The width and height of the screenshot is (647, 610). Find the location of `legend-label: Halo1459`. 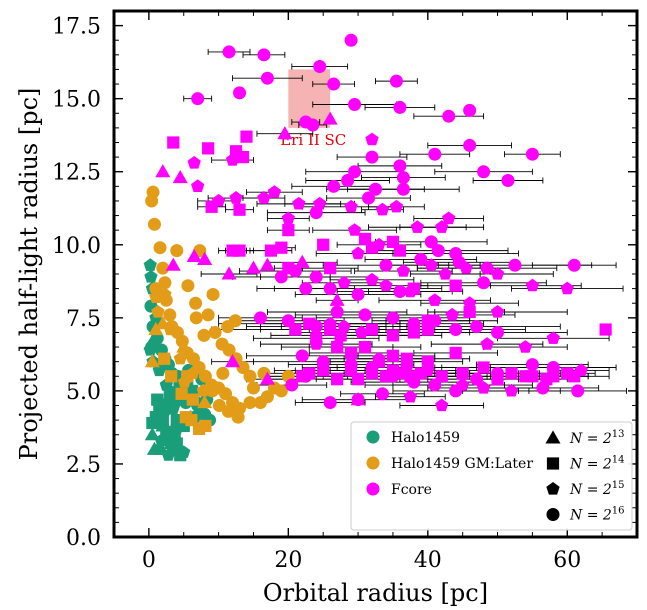

legend-label: Halo1459 is located at coordinates (425, 438).